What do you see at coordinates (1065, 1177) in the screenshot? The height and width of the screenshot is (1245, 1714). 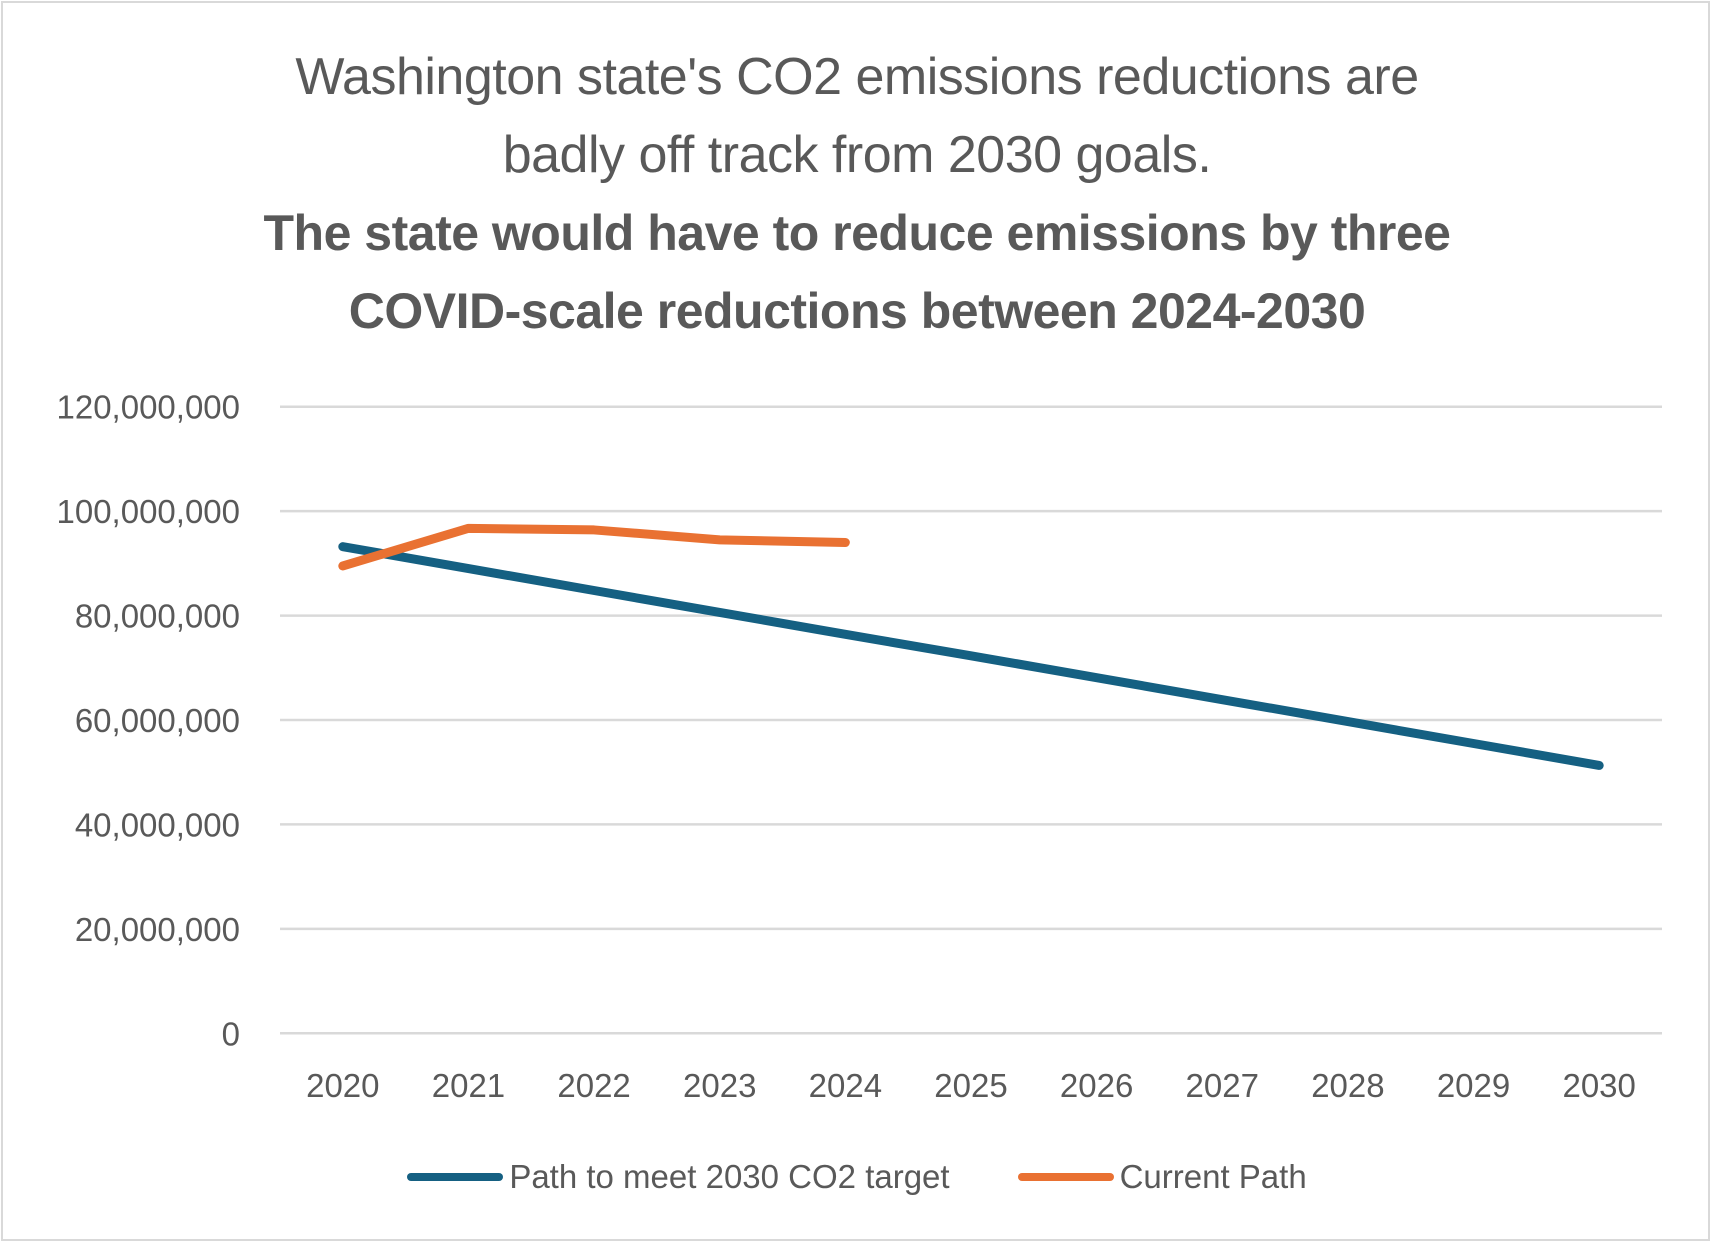 I see `legend-swatch-current-path` at bounding box center [1065, 1177].